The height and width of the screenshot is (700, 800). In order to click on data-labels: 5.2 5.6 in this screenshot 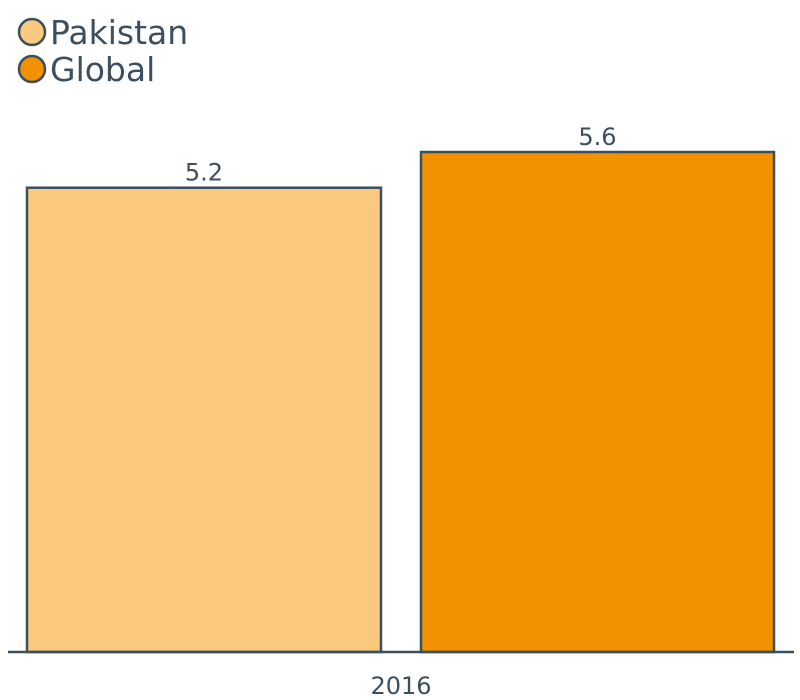, I will do `click(401, 155)`.